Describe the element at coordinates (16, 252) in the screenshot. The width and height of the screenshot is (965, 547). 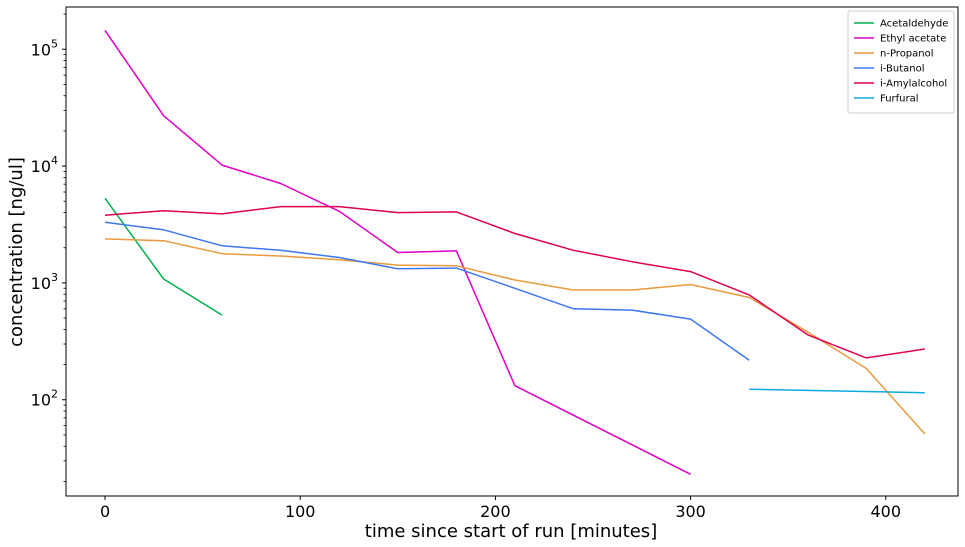
I see `y-axis-label: concentration [ng/ul]` at that location.